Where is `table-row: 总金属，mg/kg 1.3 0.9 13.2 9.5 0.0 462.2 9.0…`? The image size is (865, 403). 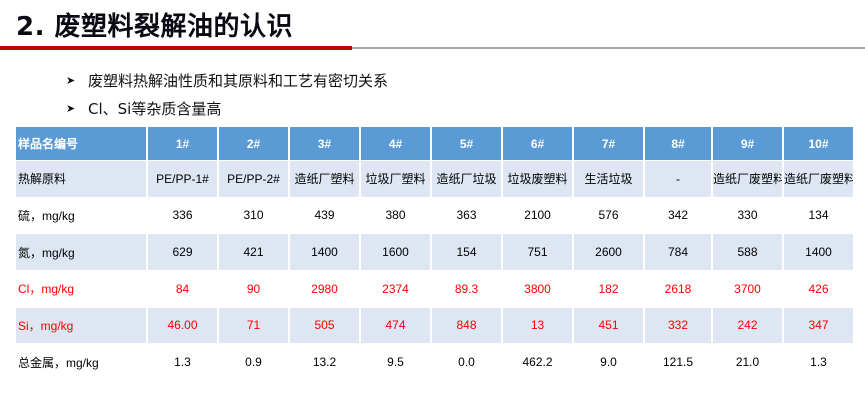
table-row: 总金属，mg/kg 1.3 0.9 13.2 9.5 0.0 462.2 9.0… is located at coordinates (434, 362).